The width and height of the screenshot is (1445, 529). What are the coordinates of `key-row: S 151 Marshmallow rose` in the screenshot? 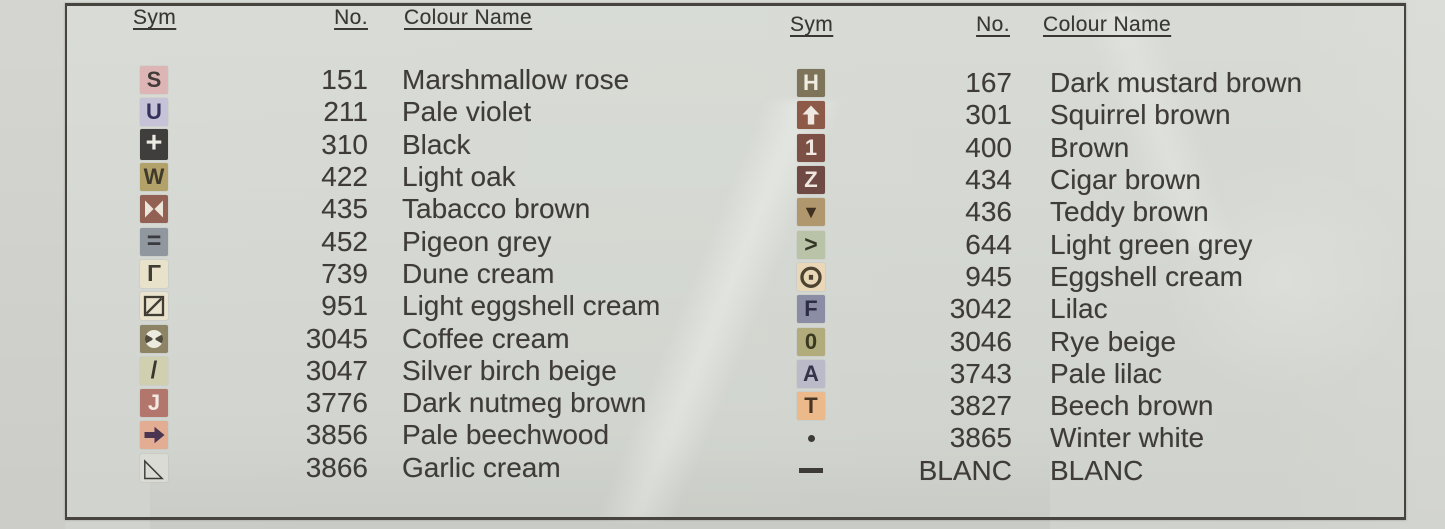 It's located at (450, 80).